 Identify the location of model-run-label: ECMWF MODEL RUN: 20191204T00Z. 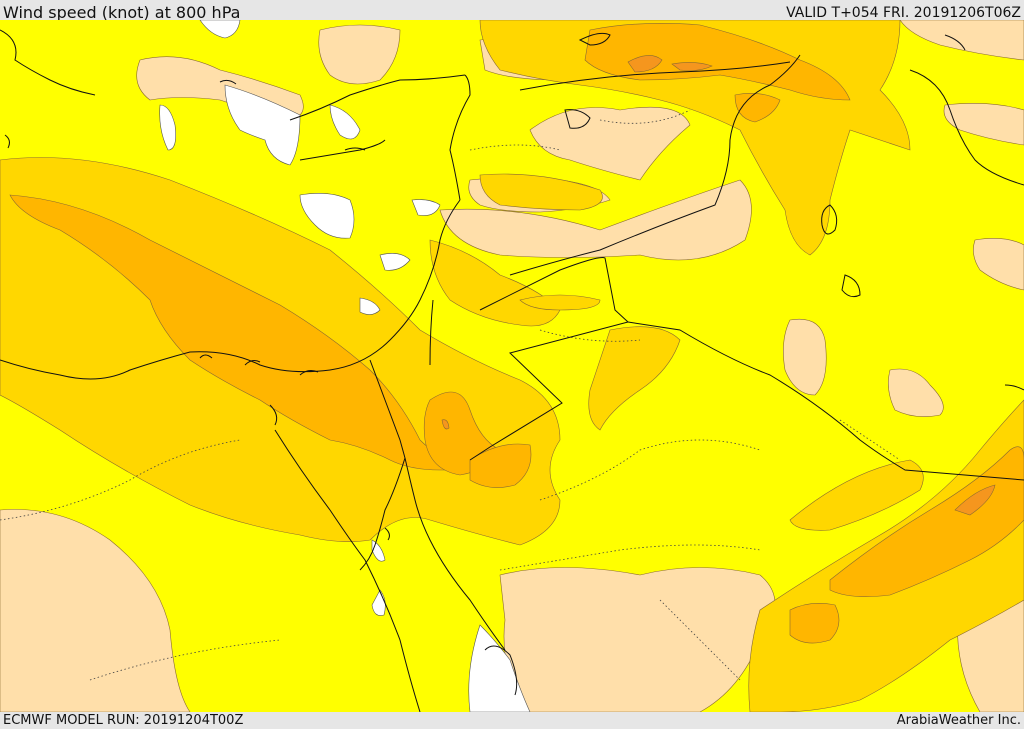
(123, 720).